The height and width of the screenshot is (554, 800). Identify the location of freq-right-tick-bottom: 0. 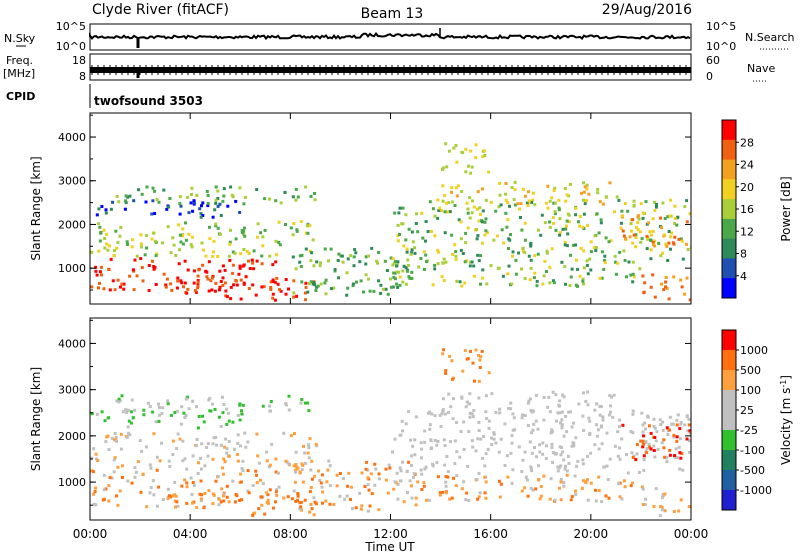
(709, 76).